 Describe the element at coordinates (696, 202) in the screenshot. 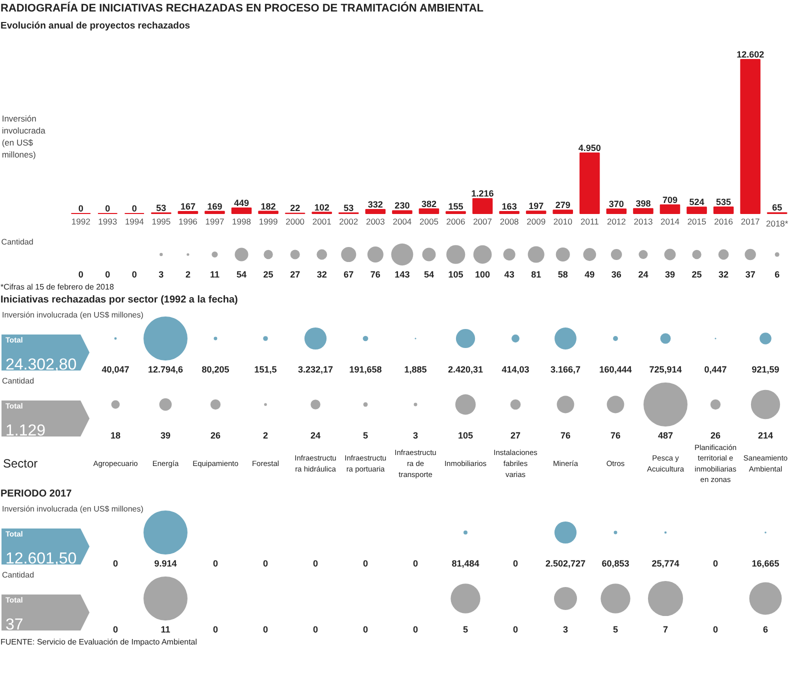

I see `data-label: 524` at that location.